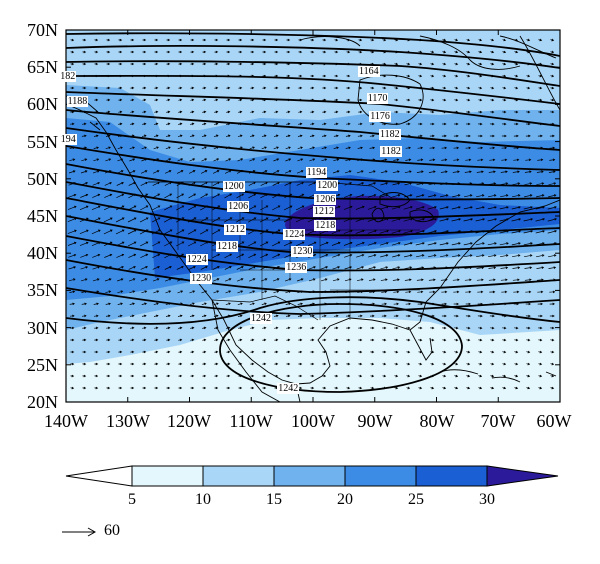  What do you see at coordinates (66, 421) in the screenshot?
I see `lon-tick-label: 140W` at bounding box center [66, 421].